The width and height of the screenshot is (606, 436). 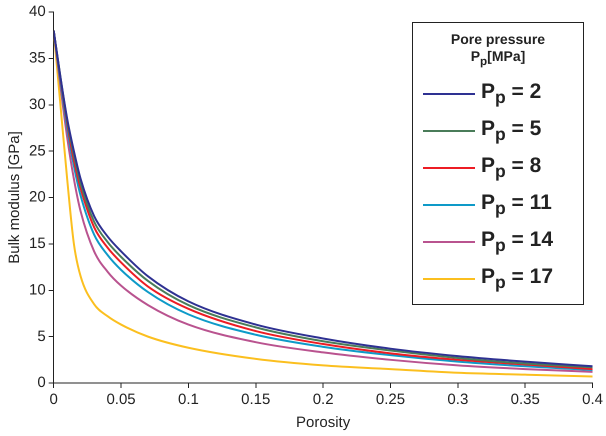 I want to click on x-tick-label: 0.4, so click(x=593, y=399).